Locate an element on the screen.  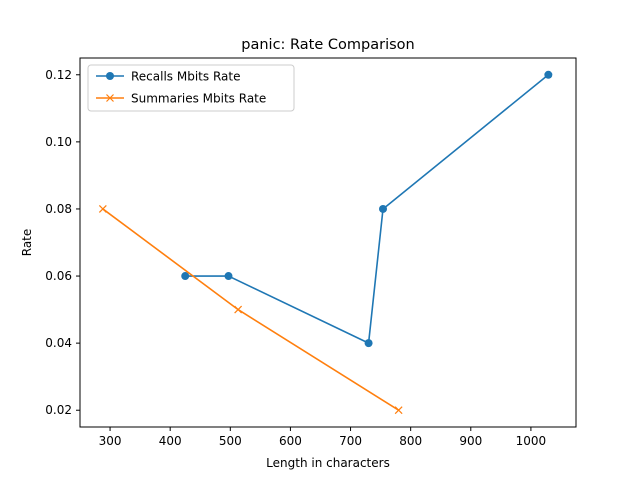
y-tick-label: 0.10 is located at coordinates (58, 142).